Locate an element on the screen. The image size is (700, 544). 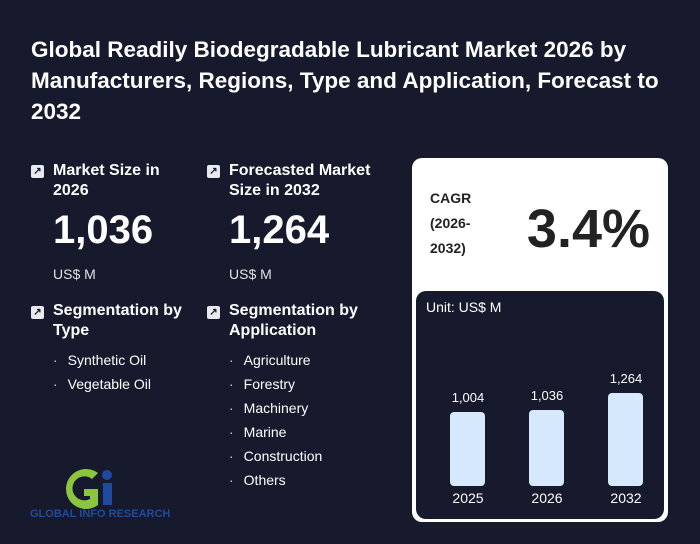
list-item: Forestry is located at coordinates (275, 384).